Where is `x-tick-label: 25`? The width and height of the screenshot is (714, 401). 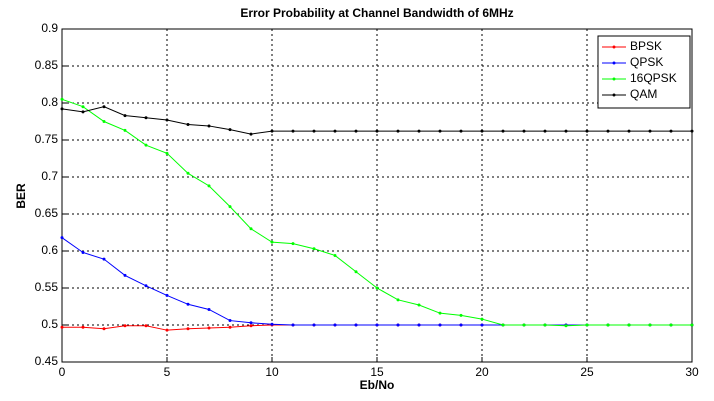
x-tick-label: 25 is located at coordinates (587, 372).